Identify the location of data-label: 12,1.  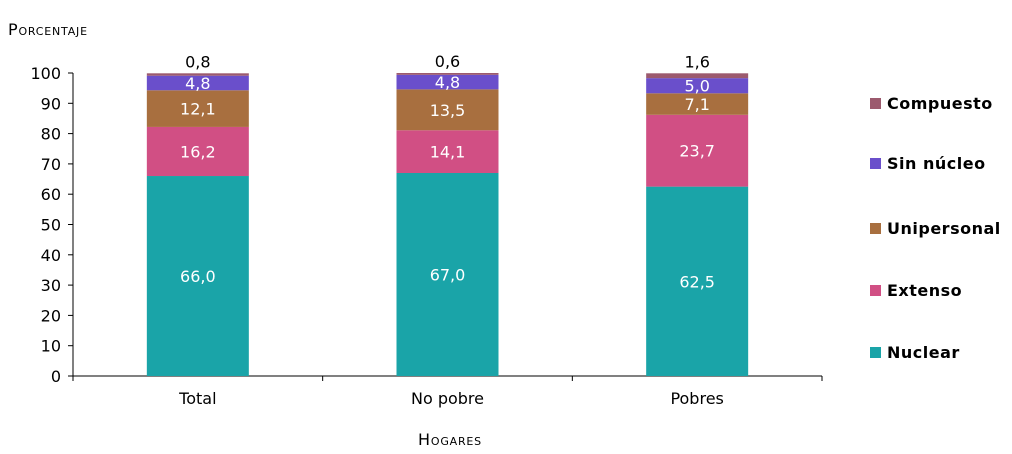
(198, 109).